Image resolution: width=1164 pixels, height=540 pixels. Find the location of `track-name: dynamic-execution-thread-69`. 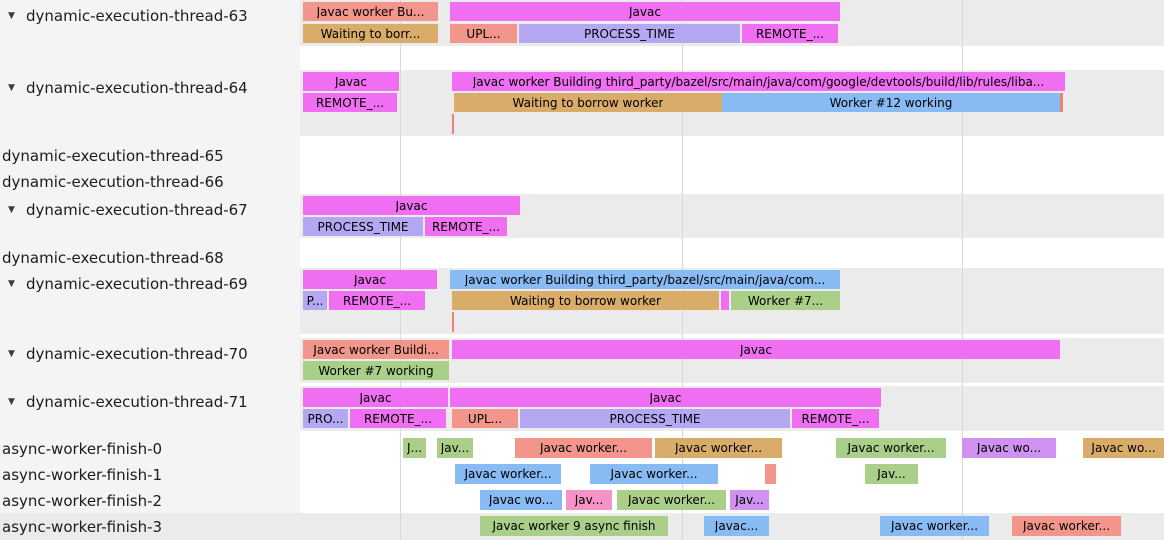

track-name: dynamic-execution-thread-69 is located at coordinates (137, 283).